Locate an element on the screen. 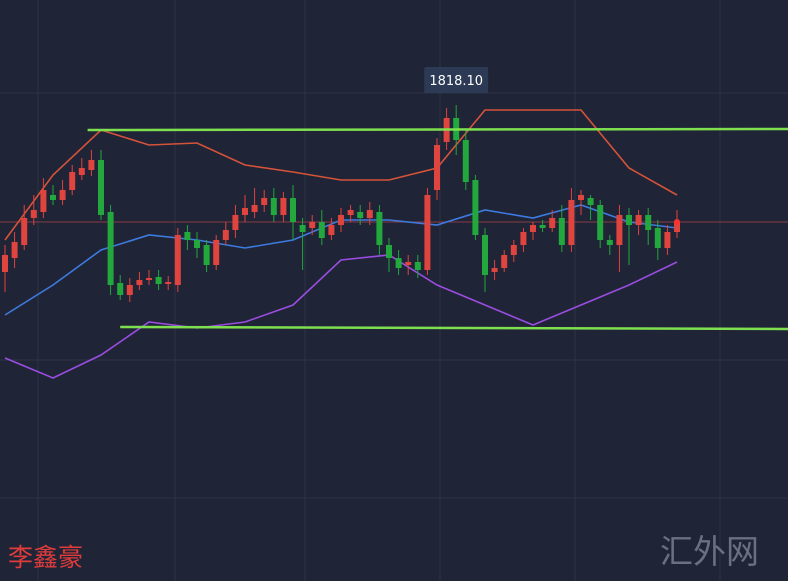  current-price-dot is located at coordinates (677, 222).